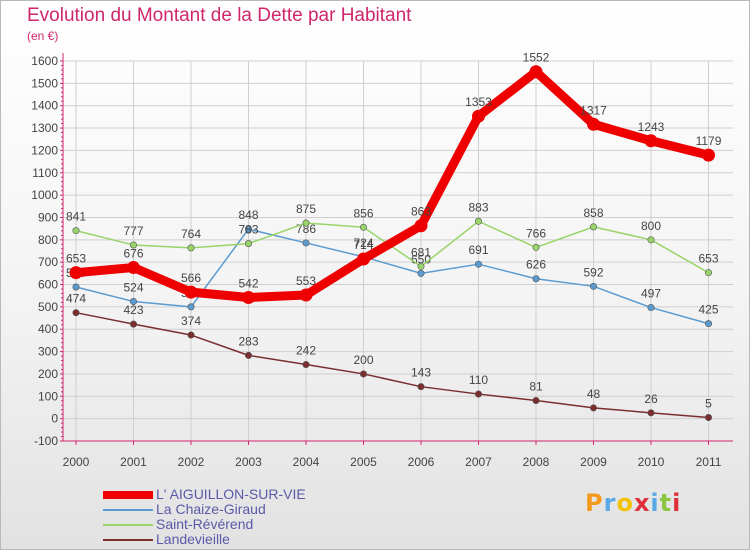 This screenshot has height=550, width=750. What do you see at coordinates (363, 245) in the screenshot?
I see `data-label: 714` at bounding box center [363, 245].